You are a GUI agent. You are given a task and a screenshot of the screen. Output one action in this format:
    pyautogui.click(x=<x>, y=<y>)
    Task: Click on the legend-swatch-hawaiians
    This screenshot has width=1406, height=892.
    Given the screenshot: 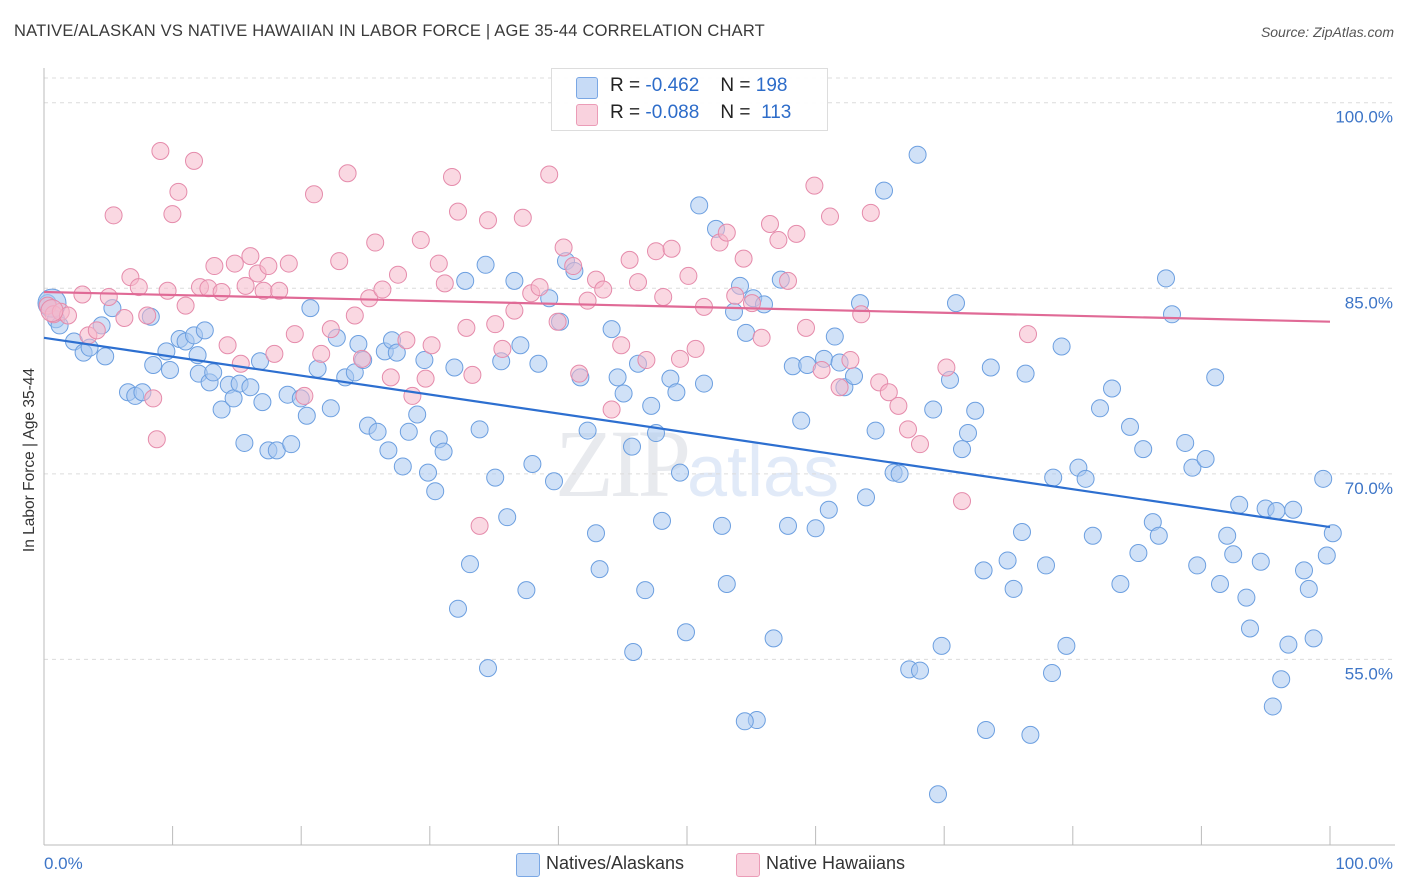 What is the action you would take?
    pyautogui.click(x=587, y=115)
    